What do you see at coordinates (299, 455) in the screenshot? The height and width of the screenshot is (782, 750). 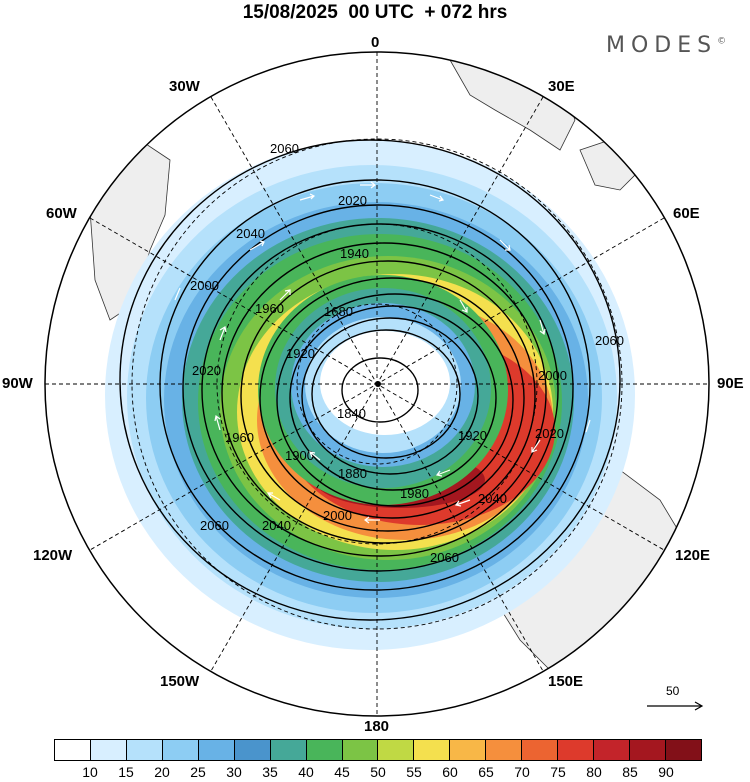 I see `contour-label: 1900` at bounding box center [299, 455].